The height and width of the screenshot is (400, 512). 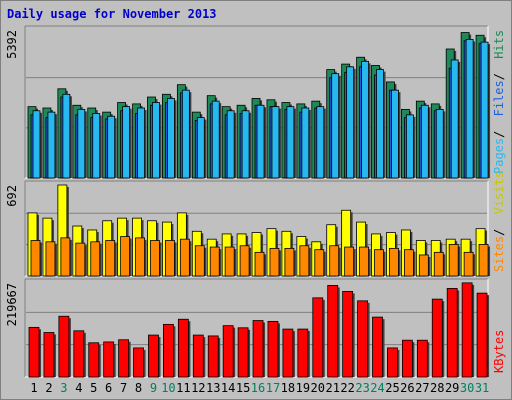 What do you see at coordinates (347, 388) in the screenshot?
I see `day-label-22: 22` at bounding box center [347, 388].